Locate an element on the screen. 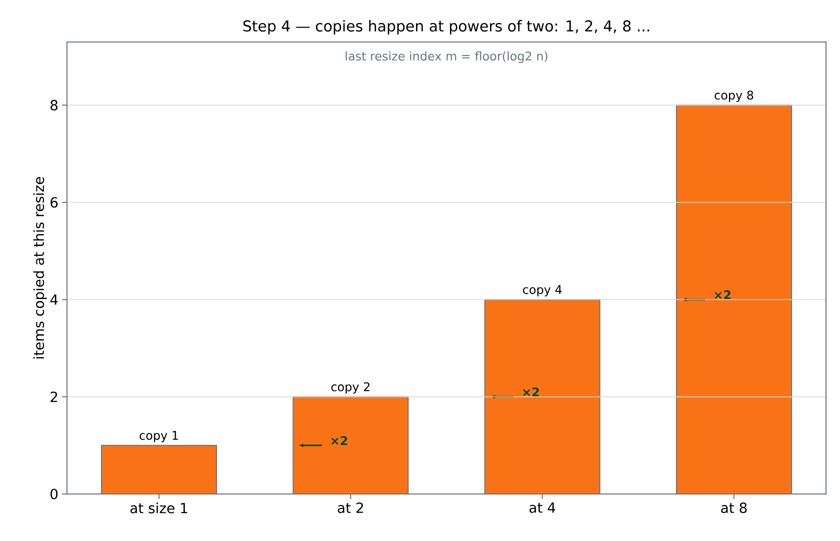  y-tick-label: 8 is located at coordinates (54, 105).